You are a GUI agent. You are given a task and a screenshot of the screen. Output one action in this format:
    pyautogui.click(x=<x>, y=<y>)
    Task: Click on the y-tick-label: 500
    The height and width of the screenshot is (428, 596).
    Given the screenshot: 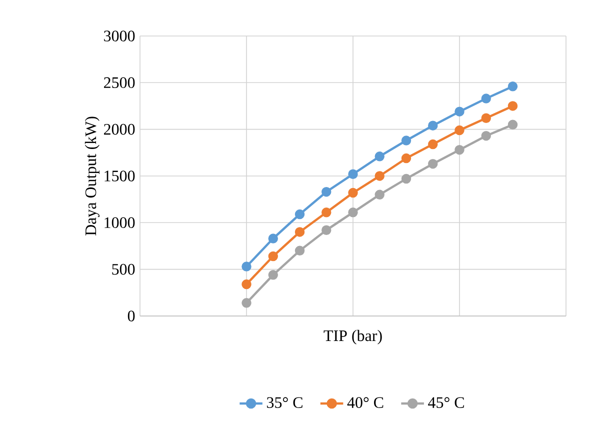 What is the action you would take?
    pyautogui.click(x=123, y=269)
    